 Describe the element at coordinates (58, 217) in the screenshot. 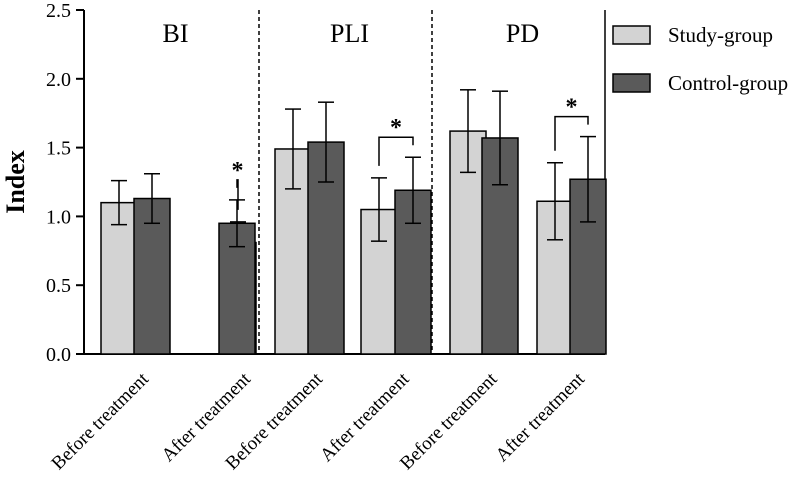

I see `y-tick-label: 1.0` at that location.